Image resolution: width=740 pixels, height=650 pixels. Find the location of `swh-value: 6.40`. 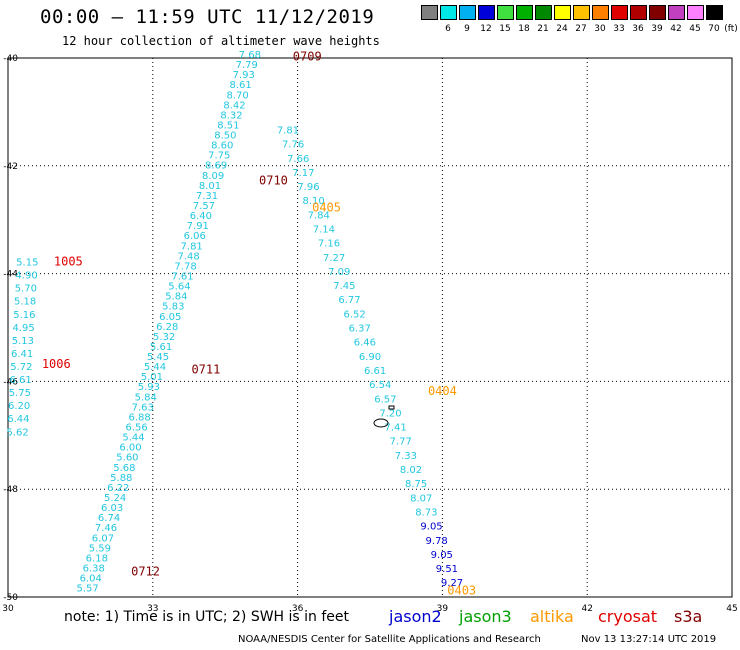

swh-value: 6.40 is located at coordinates (201, 216).